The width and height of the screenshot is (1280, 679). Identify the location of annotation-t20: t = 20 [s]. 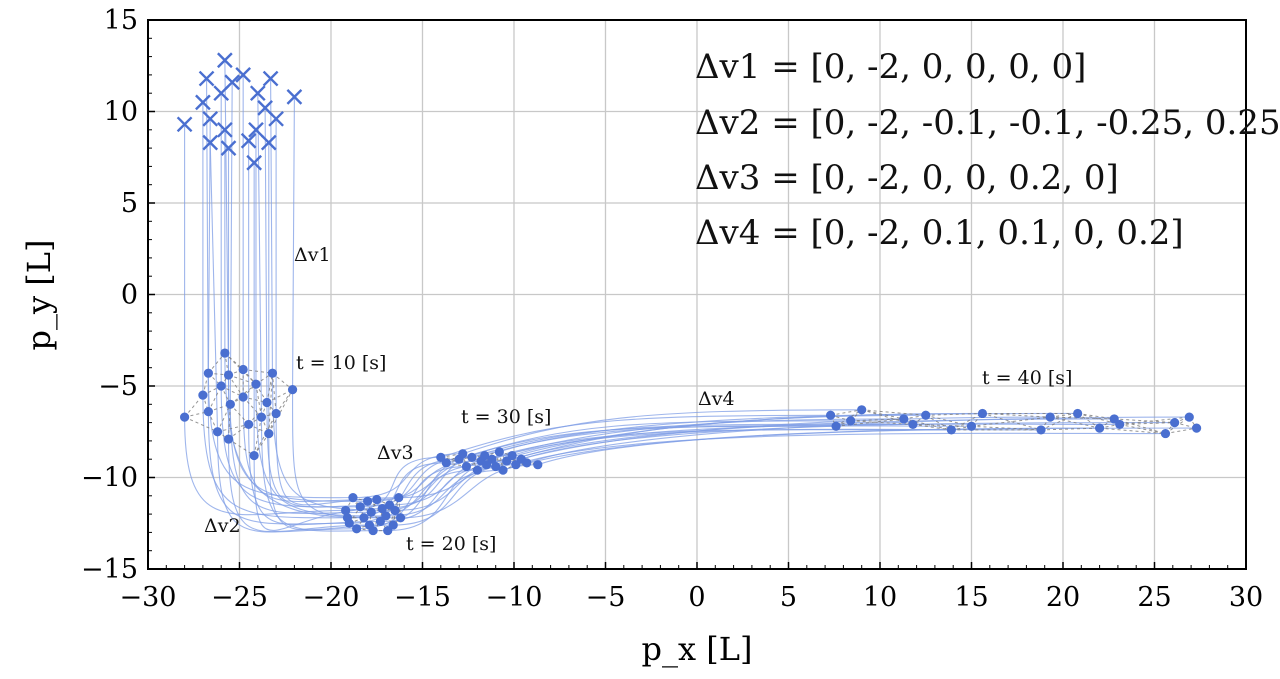
(451, 544).